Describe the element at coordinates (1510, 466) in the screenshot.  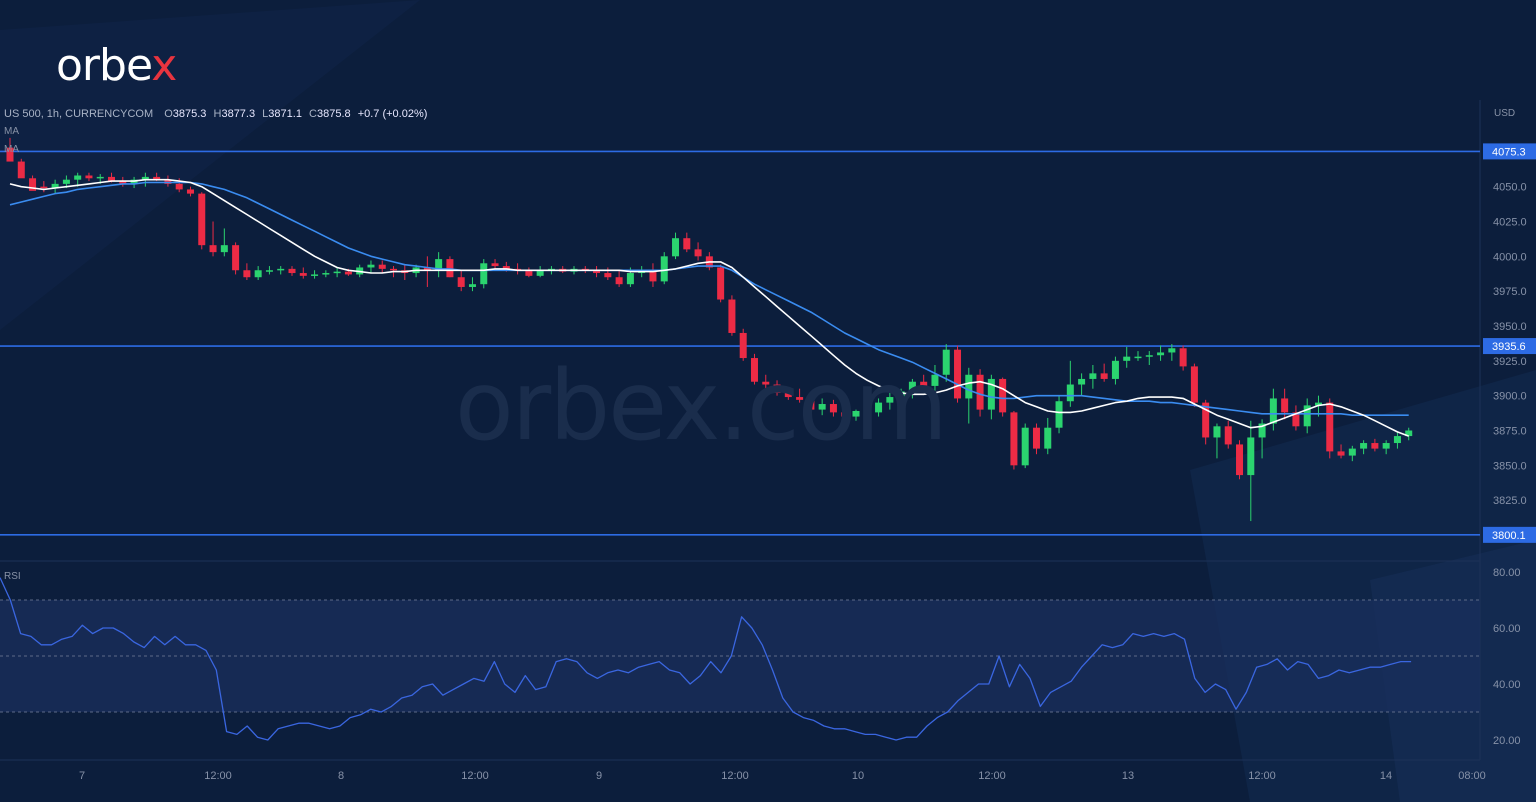
I see `price-tick-label: 3850.0` at that location.